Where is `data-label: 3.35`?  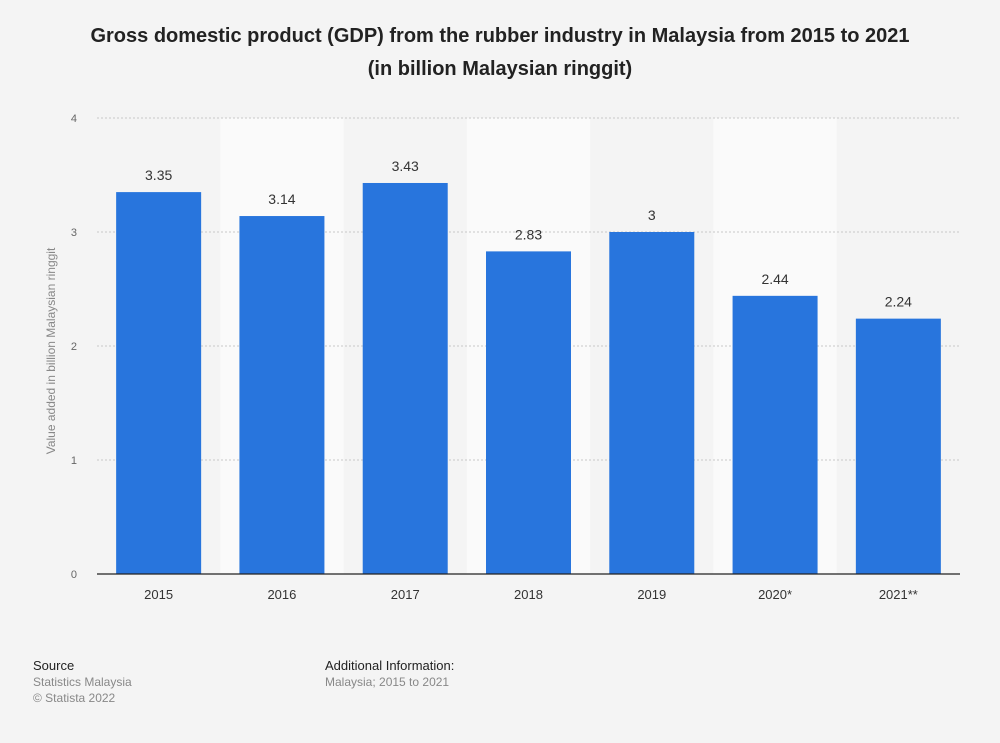 data-label: 3.35 is located at coordinates (158, 175).